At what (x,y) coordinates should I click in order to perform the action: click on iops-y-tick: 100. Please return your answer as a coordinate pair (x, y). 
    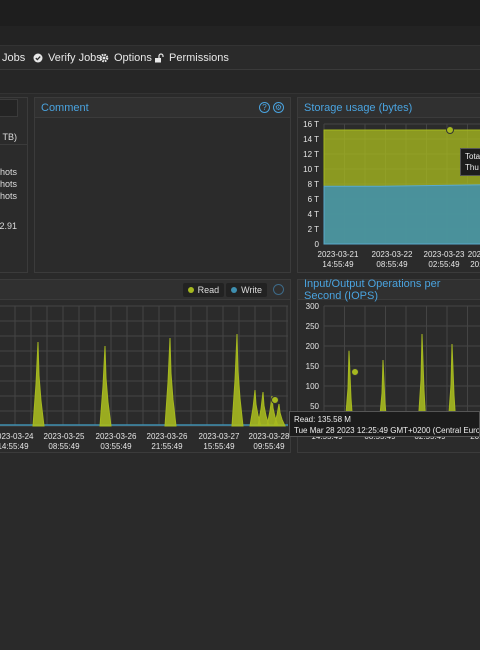
    Looking at the image, I should click on (313, 386).